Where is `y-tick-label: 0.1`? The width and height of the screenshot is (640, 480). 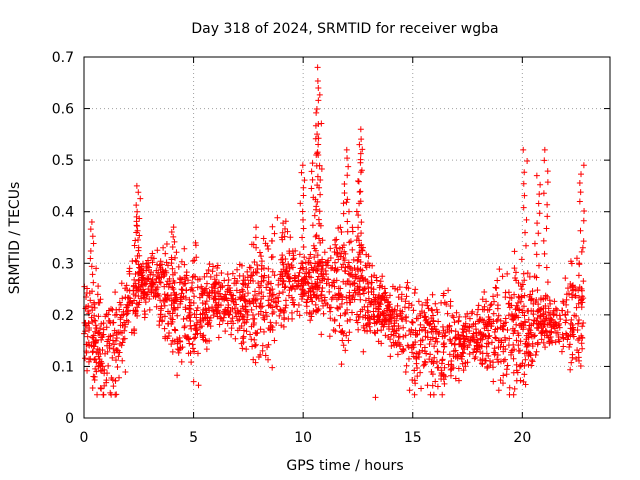
y-tick-label: 0.1 is located at coordinates (63, 367).